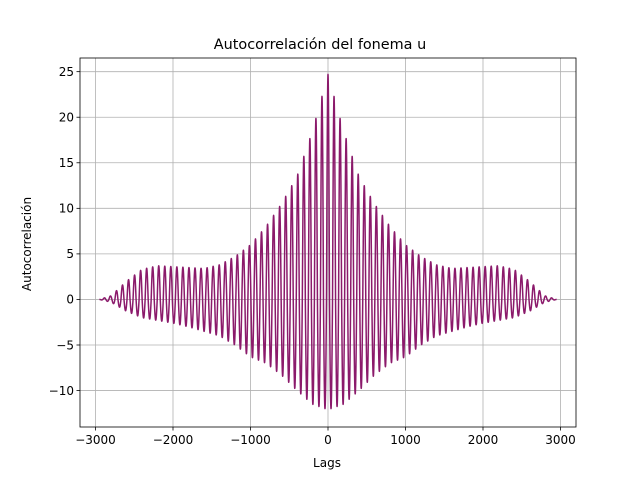 The width and height of the screenshot is (640, 480). I want to click on x-tick-label: 1000, so click(405, 440).